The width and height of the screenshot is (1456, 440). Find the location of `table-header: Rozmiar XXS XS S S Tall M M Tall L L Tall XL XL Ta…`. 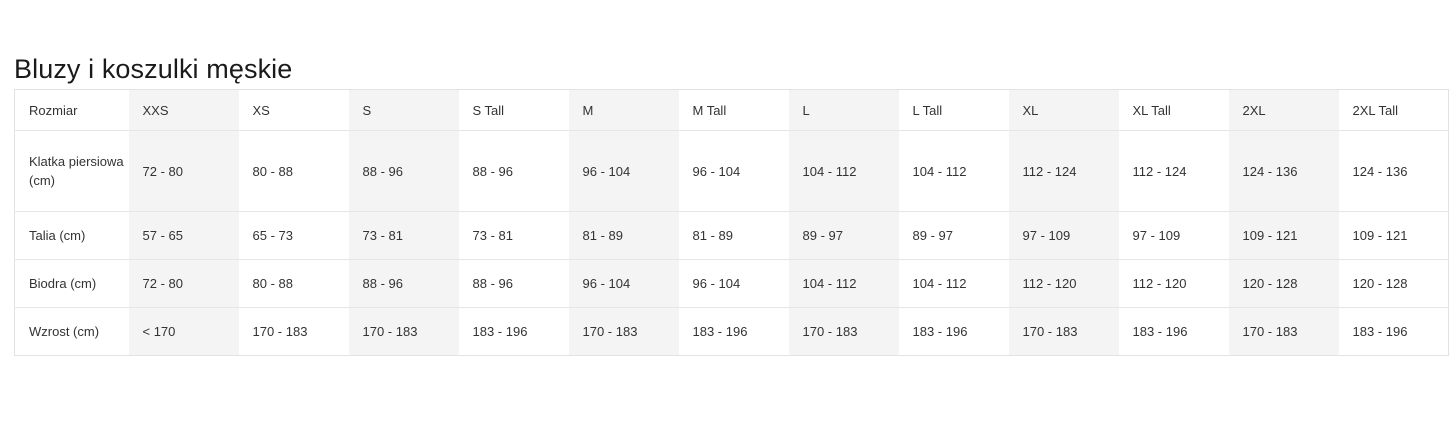

table-header: Rozmiar XXS XS S S Tall M M Tall L L Tall XL XL Ta… is located at coordinates (731, 110).